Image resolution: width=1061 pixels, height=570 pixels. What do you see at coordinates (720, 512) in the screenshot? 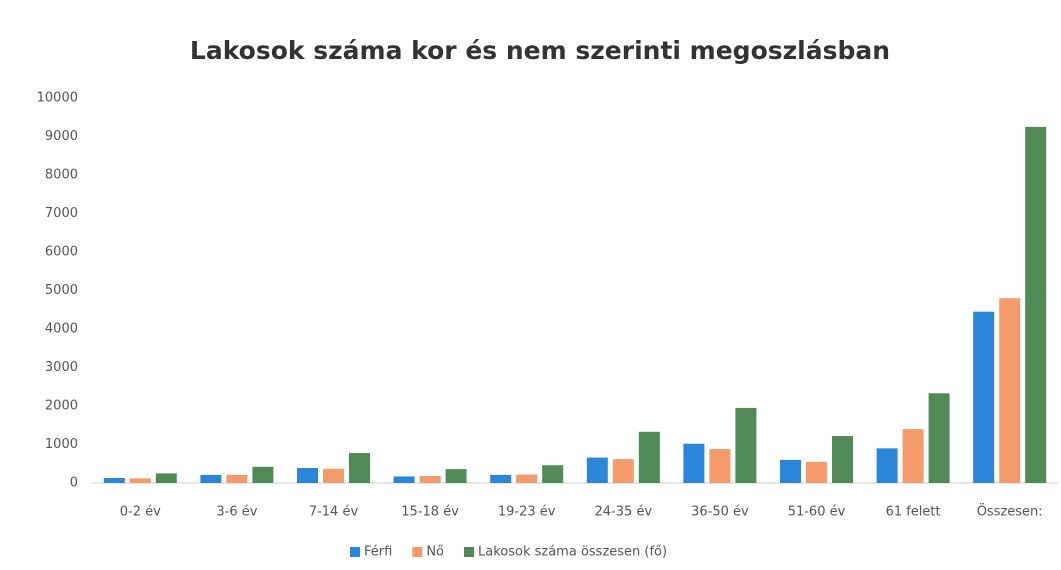
I see `x-tick-label: 36-50 év` at bounding box center [720, 512].